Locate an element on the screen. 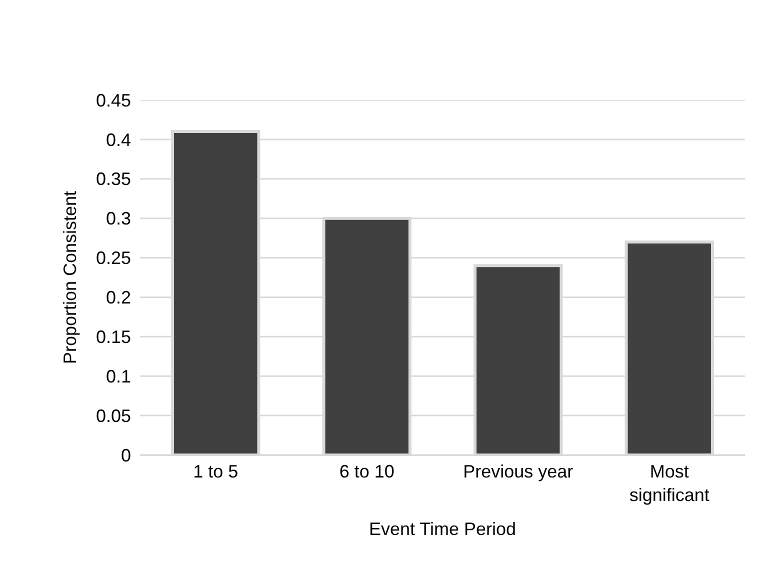 This screenshot has height=575, width=765. y-tick-label: 0 is located at coordinates (125, 455).